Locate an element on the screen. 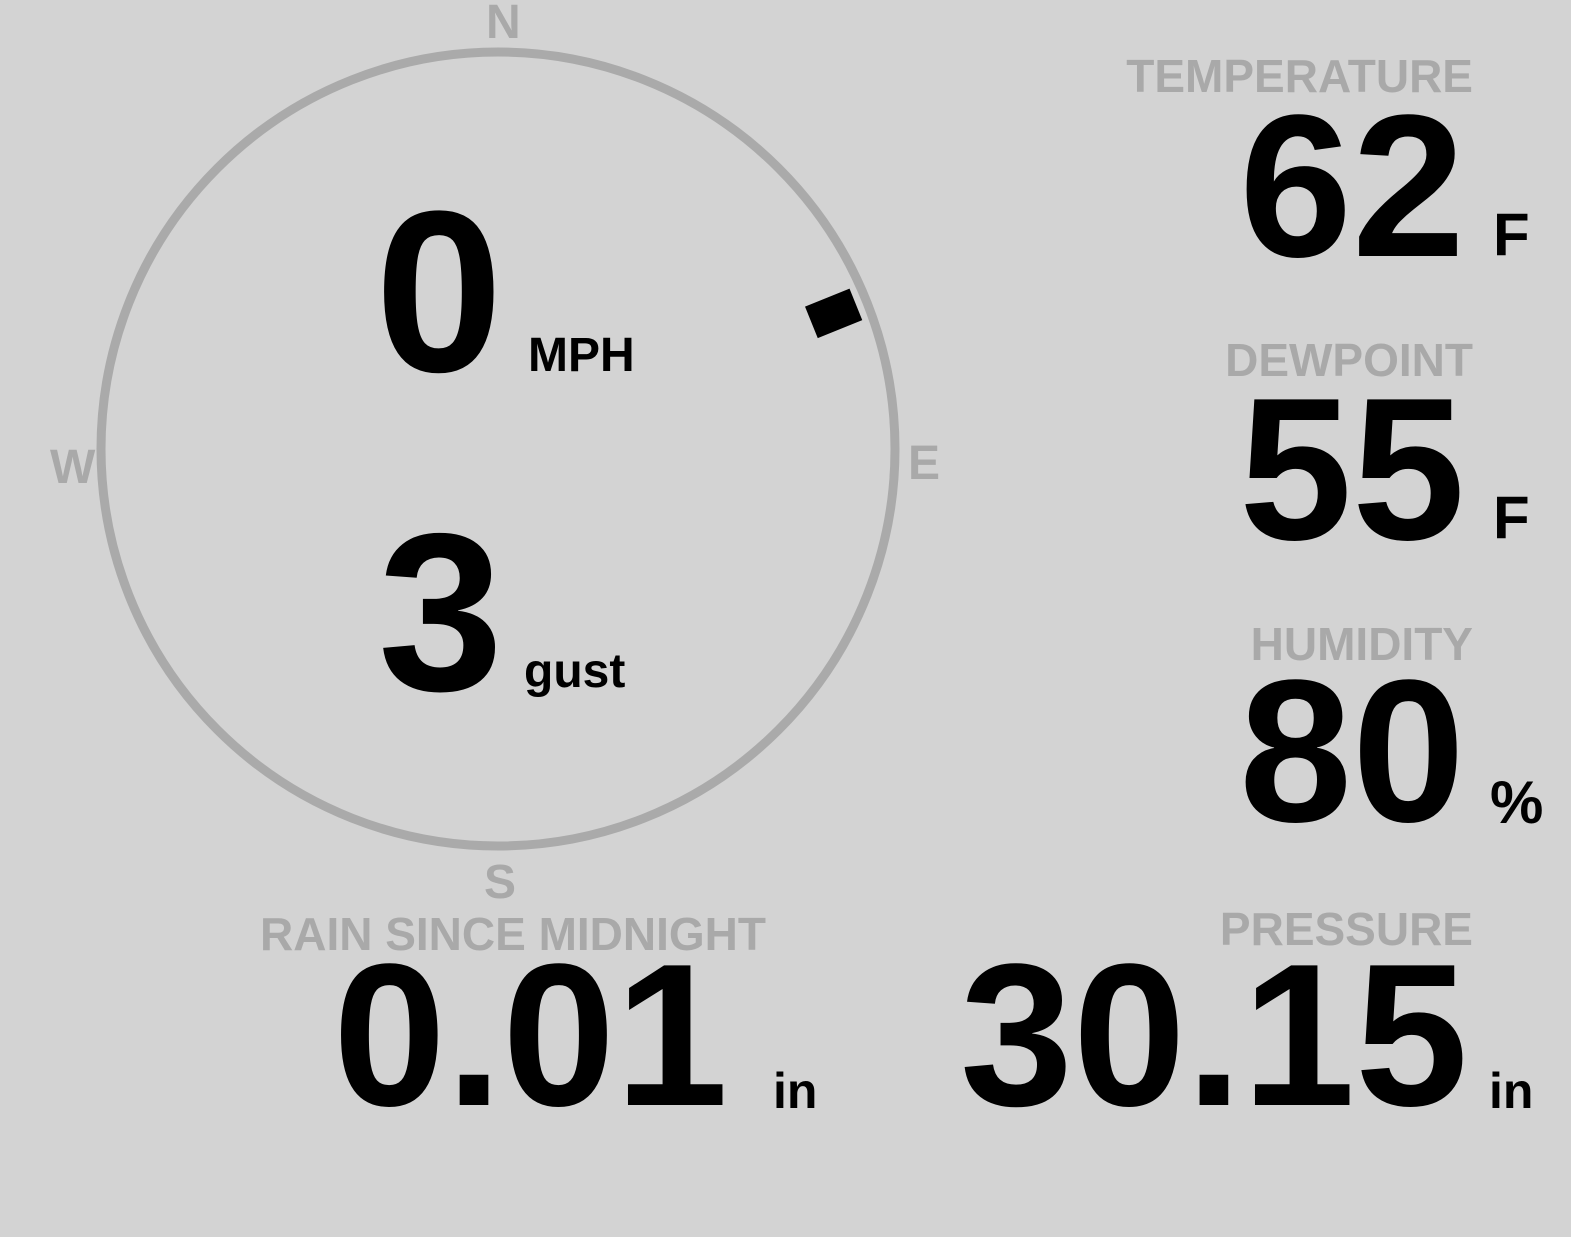  pressure-unit: in is located at coordinates (1511, 1091).